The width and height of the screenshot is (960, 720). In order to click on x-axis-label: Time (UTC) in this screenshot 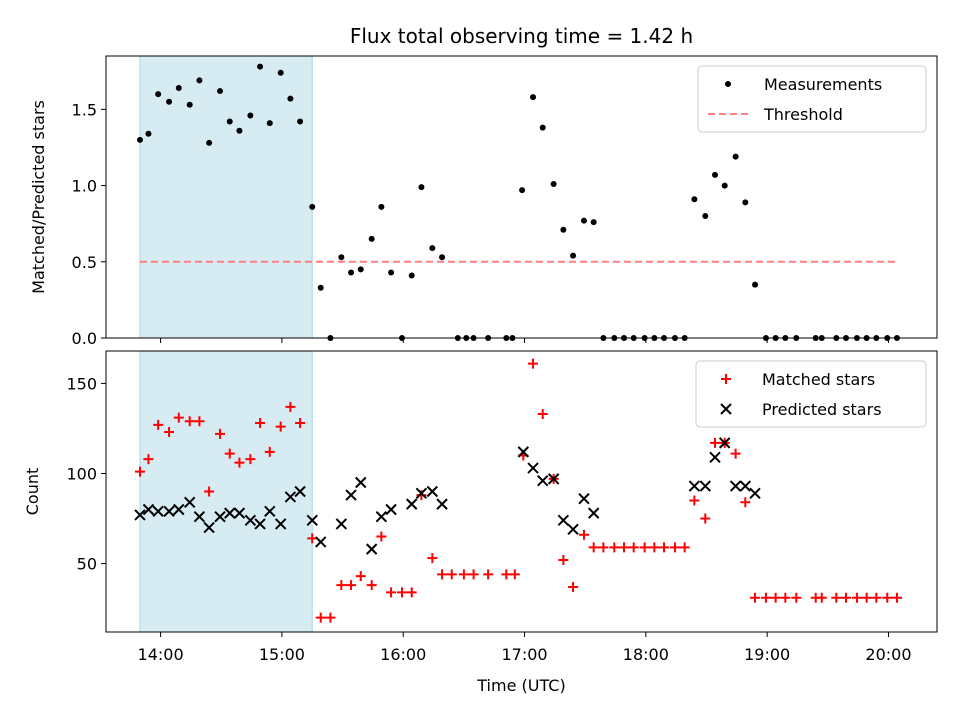, I will do `click(520, 685)`.